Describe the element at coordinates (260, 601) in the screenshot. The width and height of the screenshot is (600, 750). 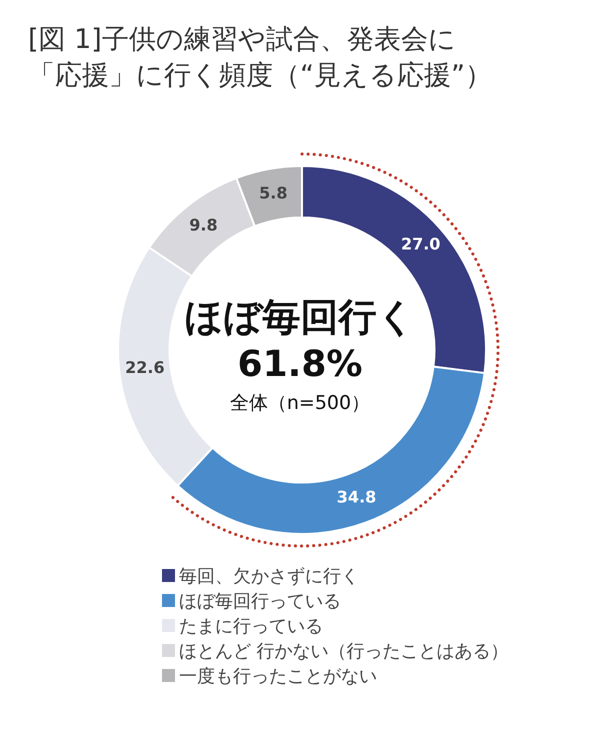
I see `legend-label: ほぼ毎回行っている` at that location.